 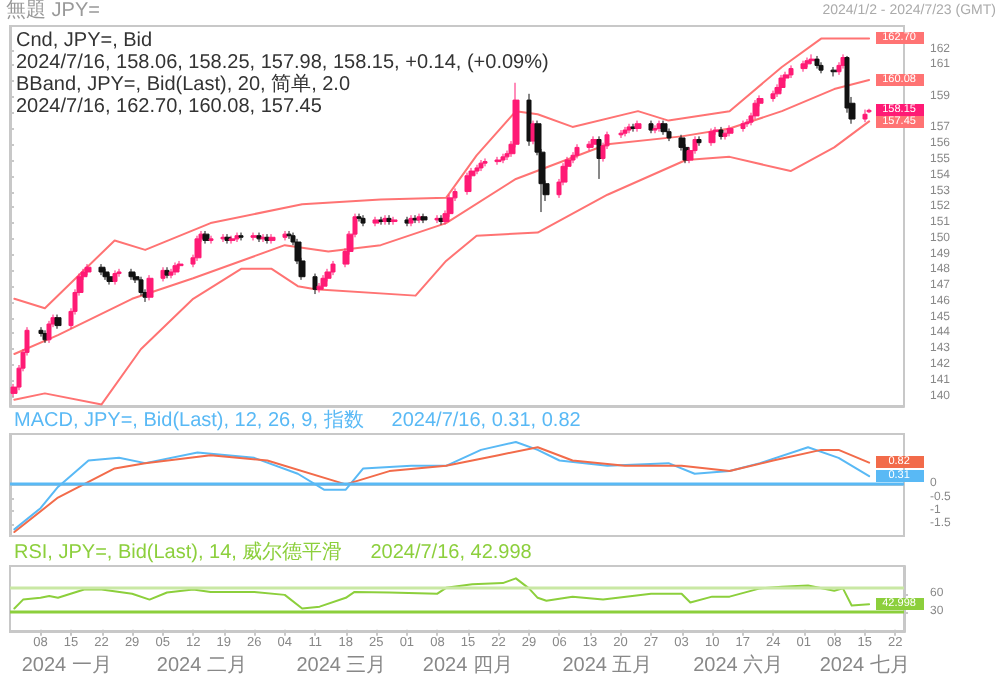 What do you see at coordinates (451, 553) in the screenshot?
I see `text: 2024/7/16, 42.998` at bounding box center [451, 553].